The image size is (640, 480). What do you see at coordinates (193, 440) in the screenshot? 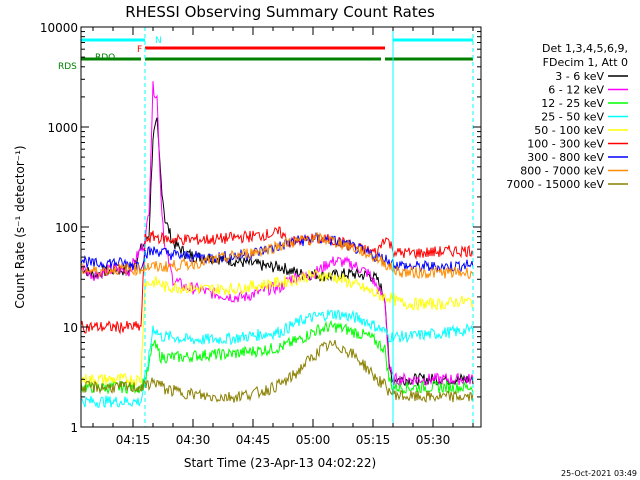
I see `x-tick-label-2: 04:30` at bounding box center [193, 440].